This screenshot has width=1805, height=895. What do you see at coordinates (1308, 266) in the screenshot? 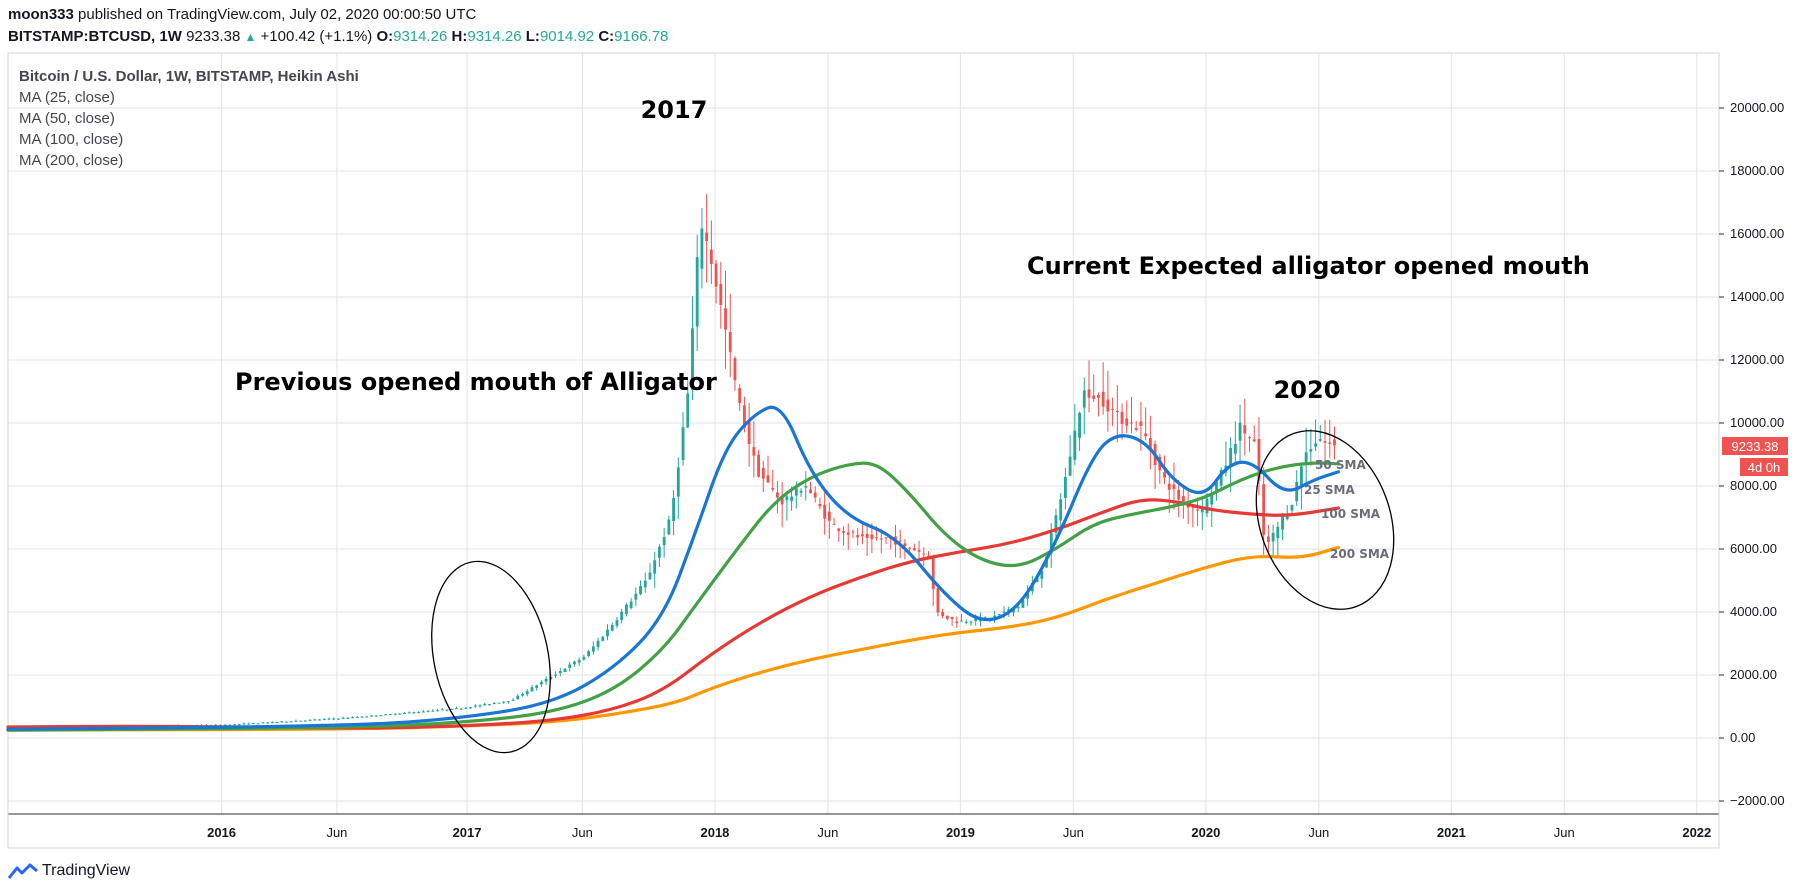
I see `chart-annotation: Current Expected alligator opened mouth` at bounding box center [1308, 266].